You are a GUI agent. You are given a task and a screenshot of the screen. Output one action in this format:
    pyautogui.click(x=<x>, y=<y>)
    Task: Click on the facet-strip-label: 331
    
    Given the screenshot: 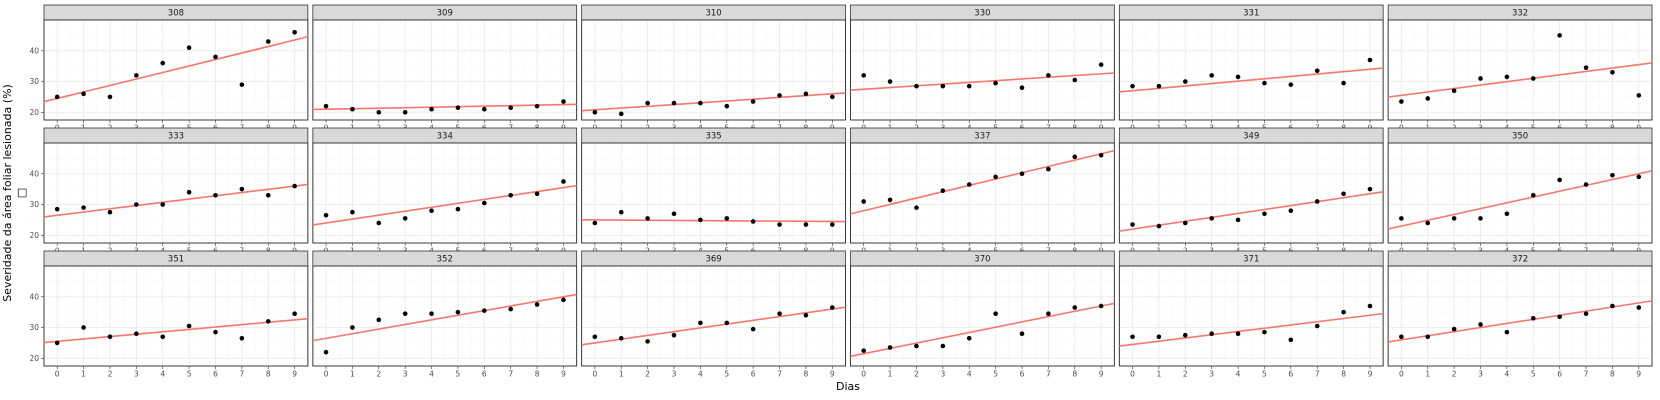 What is the action you would take?
    pyautogui.click(x=1251, y=14)
    